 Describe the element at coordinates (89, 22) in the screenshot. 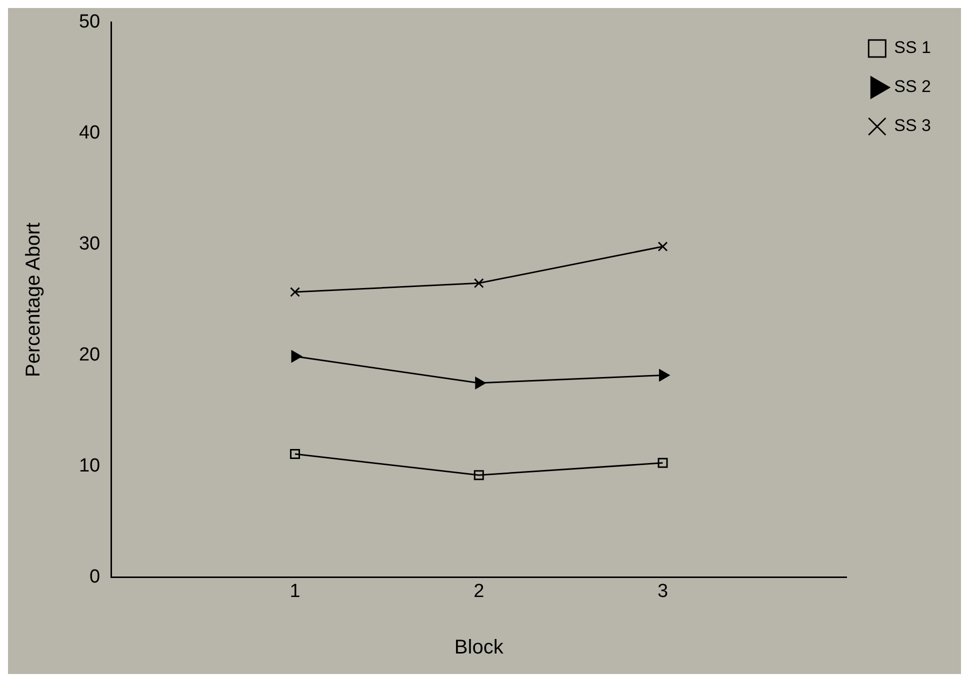

I see `y-tick-label: 50` at that location.